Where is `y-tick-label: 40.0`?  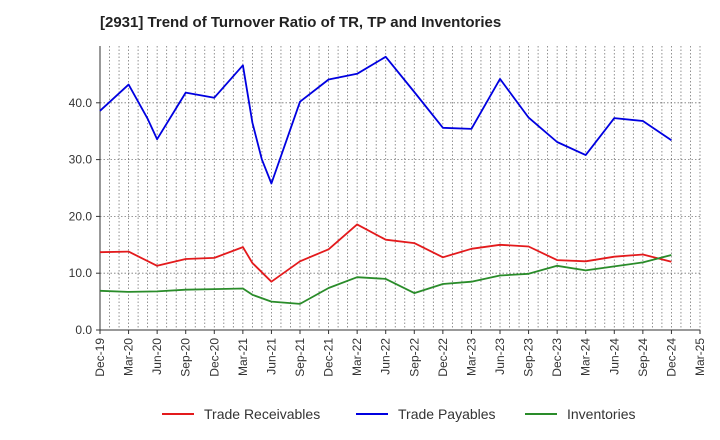
y-tick-label: 40.0 is located at coordinates (81, 103).